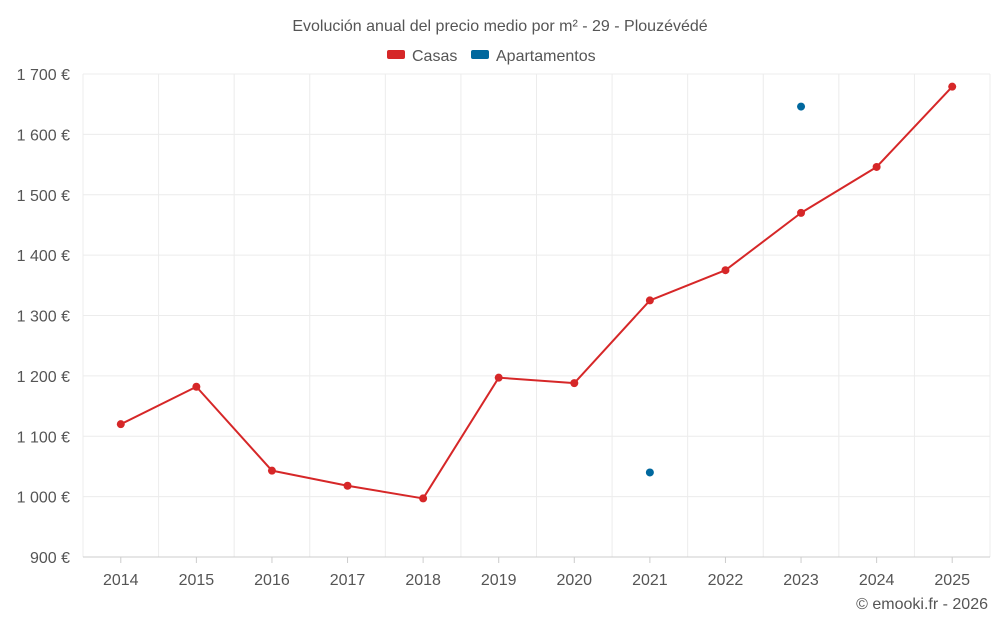 Image resolution: width=1000 pixels, height=625 pixels. What do you see at coordinates (43, 498) in the screenshot?
I see `y-tick-label: 1 000 €` at bounding box center [43, 498].